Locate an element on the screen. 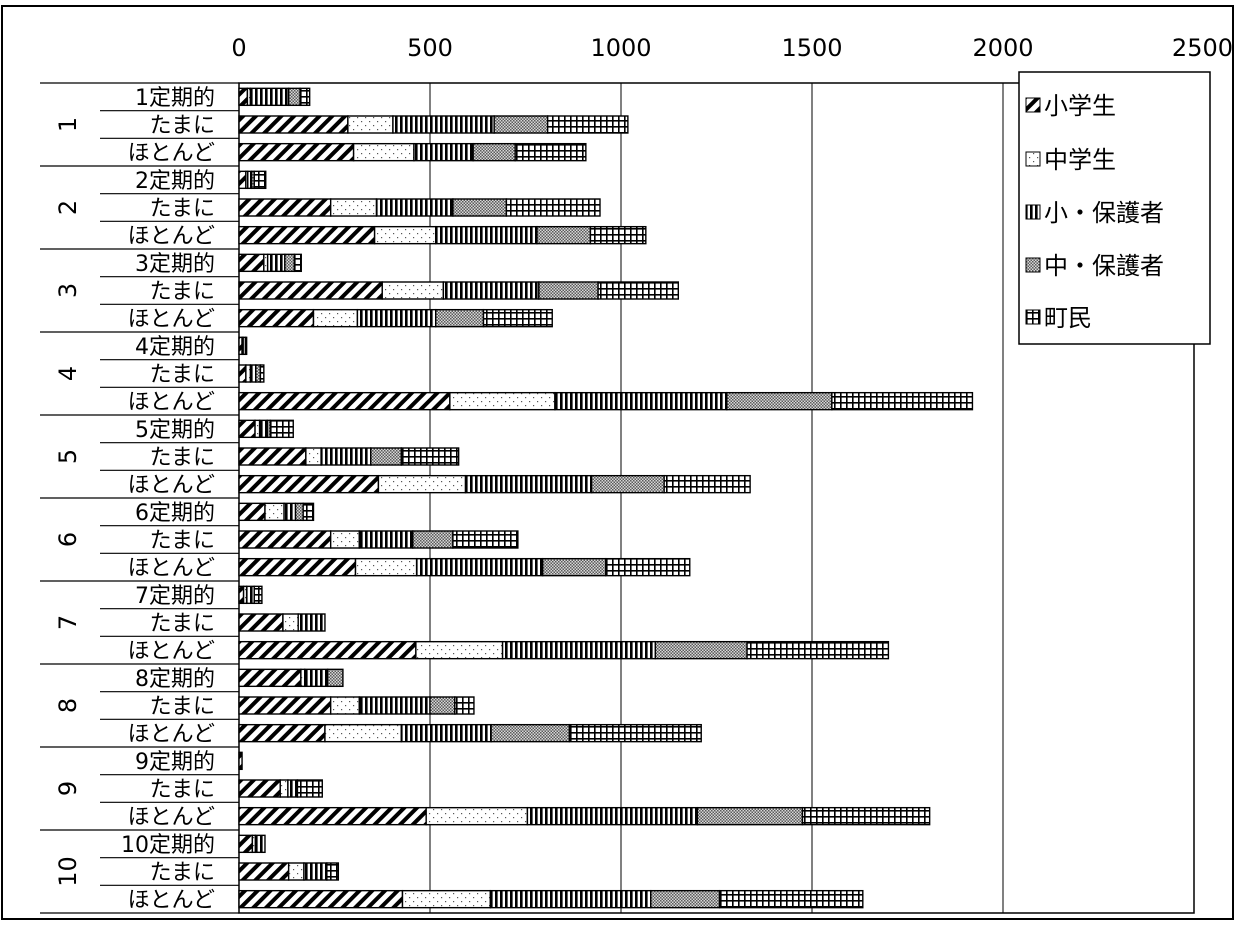  group-label: 10 is located at coordinates (68, 871).